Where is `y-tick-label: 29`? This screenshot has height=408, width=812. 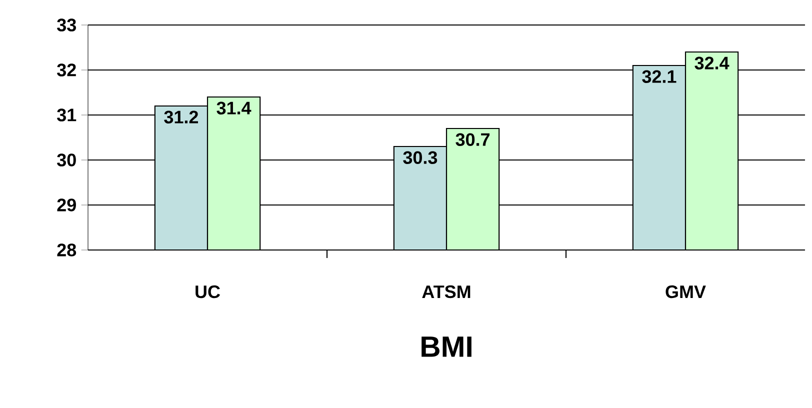
y-tick-label: 29 is located at coordinates (66, 205).